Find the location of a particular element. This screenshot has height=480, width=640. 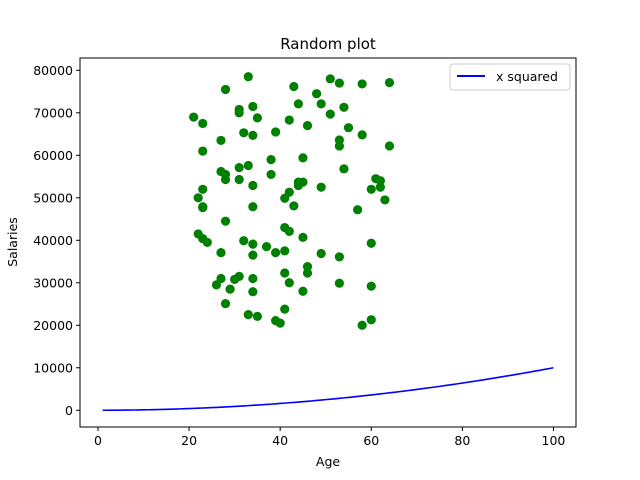

y-tick-label: 50000 is located at coordinates (53, 197).